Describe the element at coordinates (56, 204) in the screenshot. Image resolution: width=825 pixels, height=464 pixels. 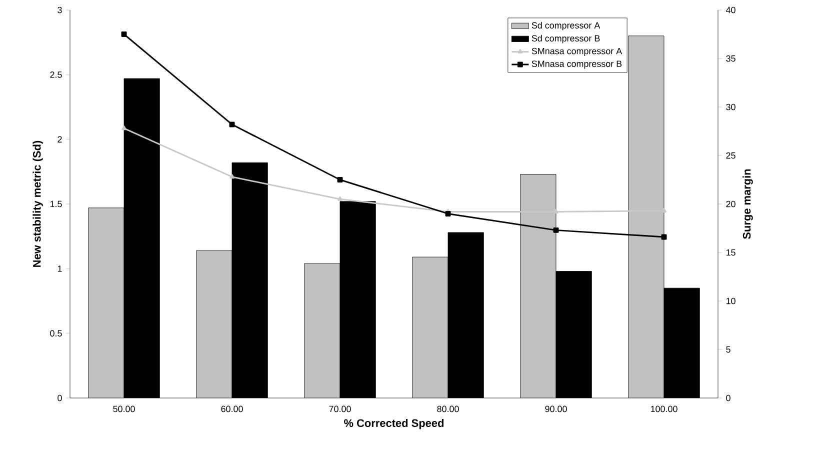
I see `y-tick-label: 1.5` at that location.